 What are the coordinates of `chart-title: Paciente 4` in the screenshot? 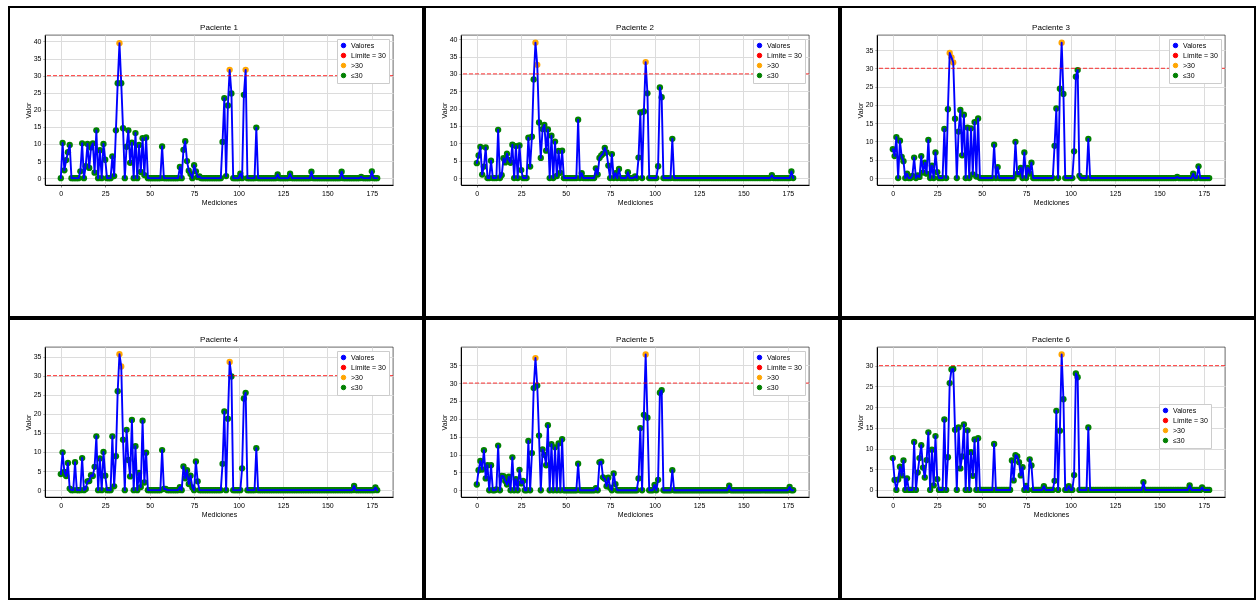 It's located at (219, 339).